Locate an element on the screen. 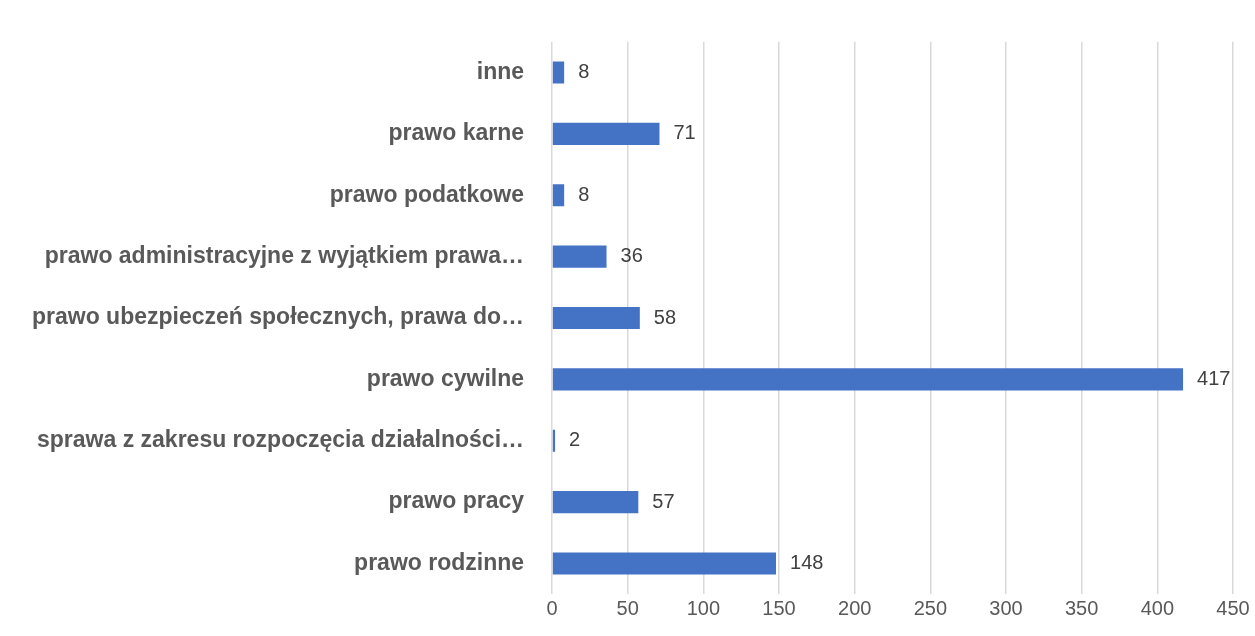  data-label: 417 is located at coordinates (1214, 377).